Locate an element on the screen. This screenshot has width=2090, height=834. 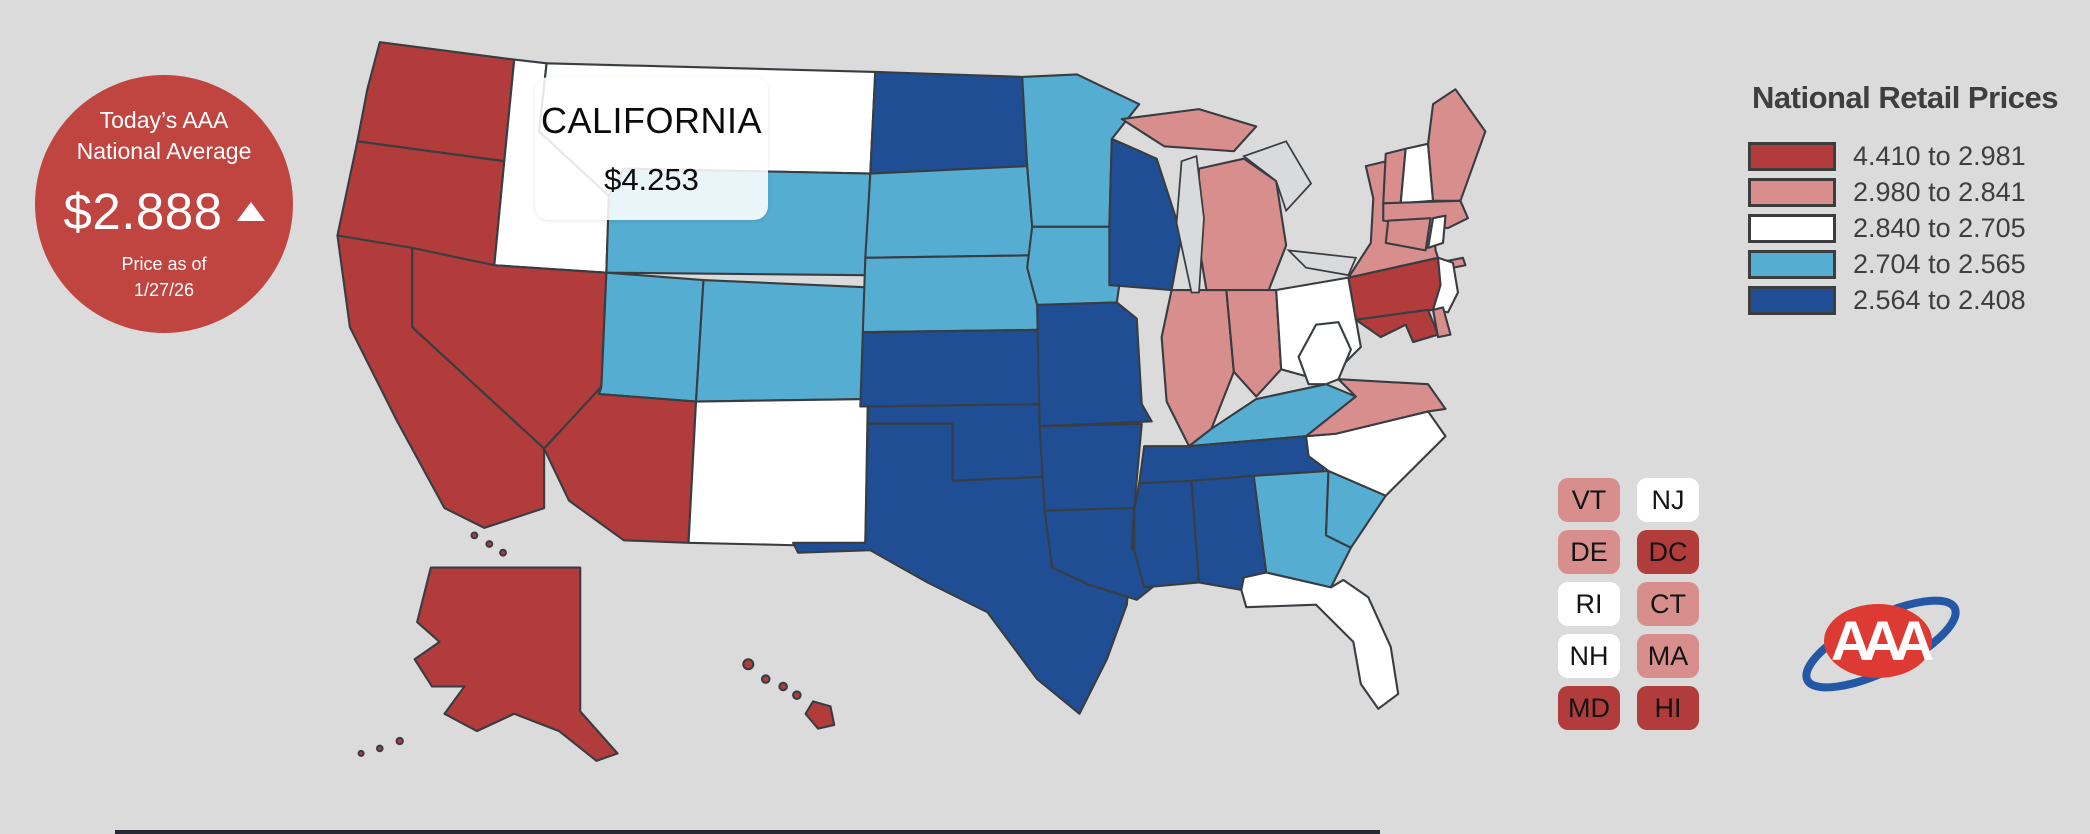
state-ar is located at coordinates (1090, 467).